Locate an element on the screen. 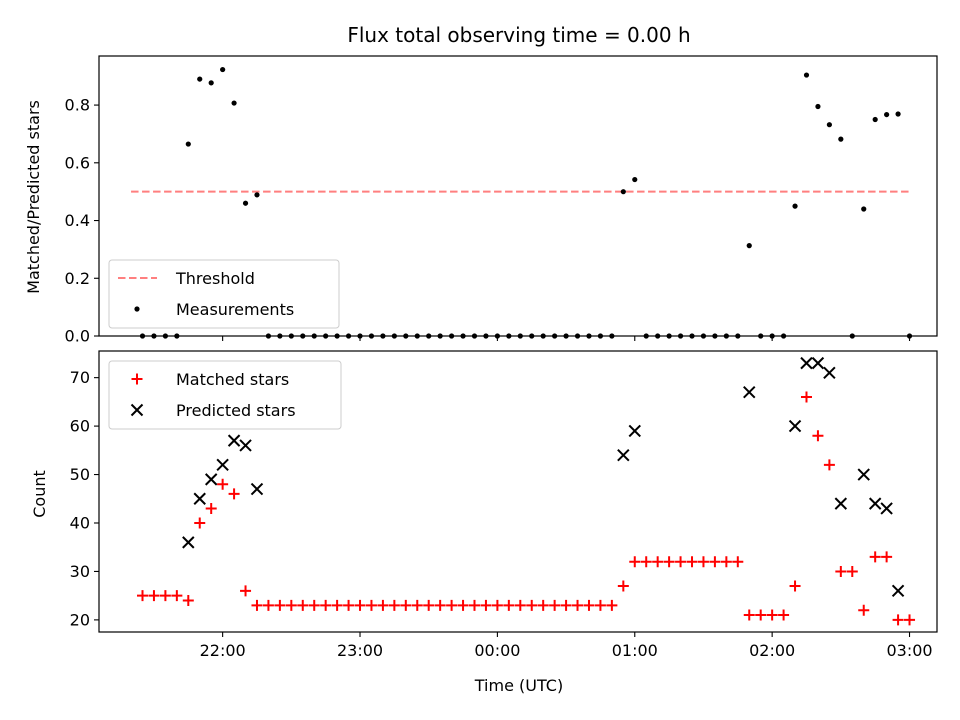 The height and width of the screenshot is (720, 960). legend-box is located at coordinates (224, 294).